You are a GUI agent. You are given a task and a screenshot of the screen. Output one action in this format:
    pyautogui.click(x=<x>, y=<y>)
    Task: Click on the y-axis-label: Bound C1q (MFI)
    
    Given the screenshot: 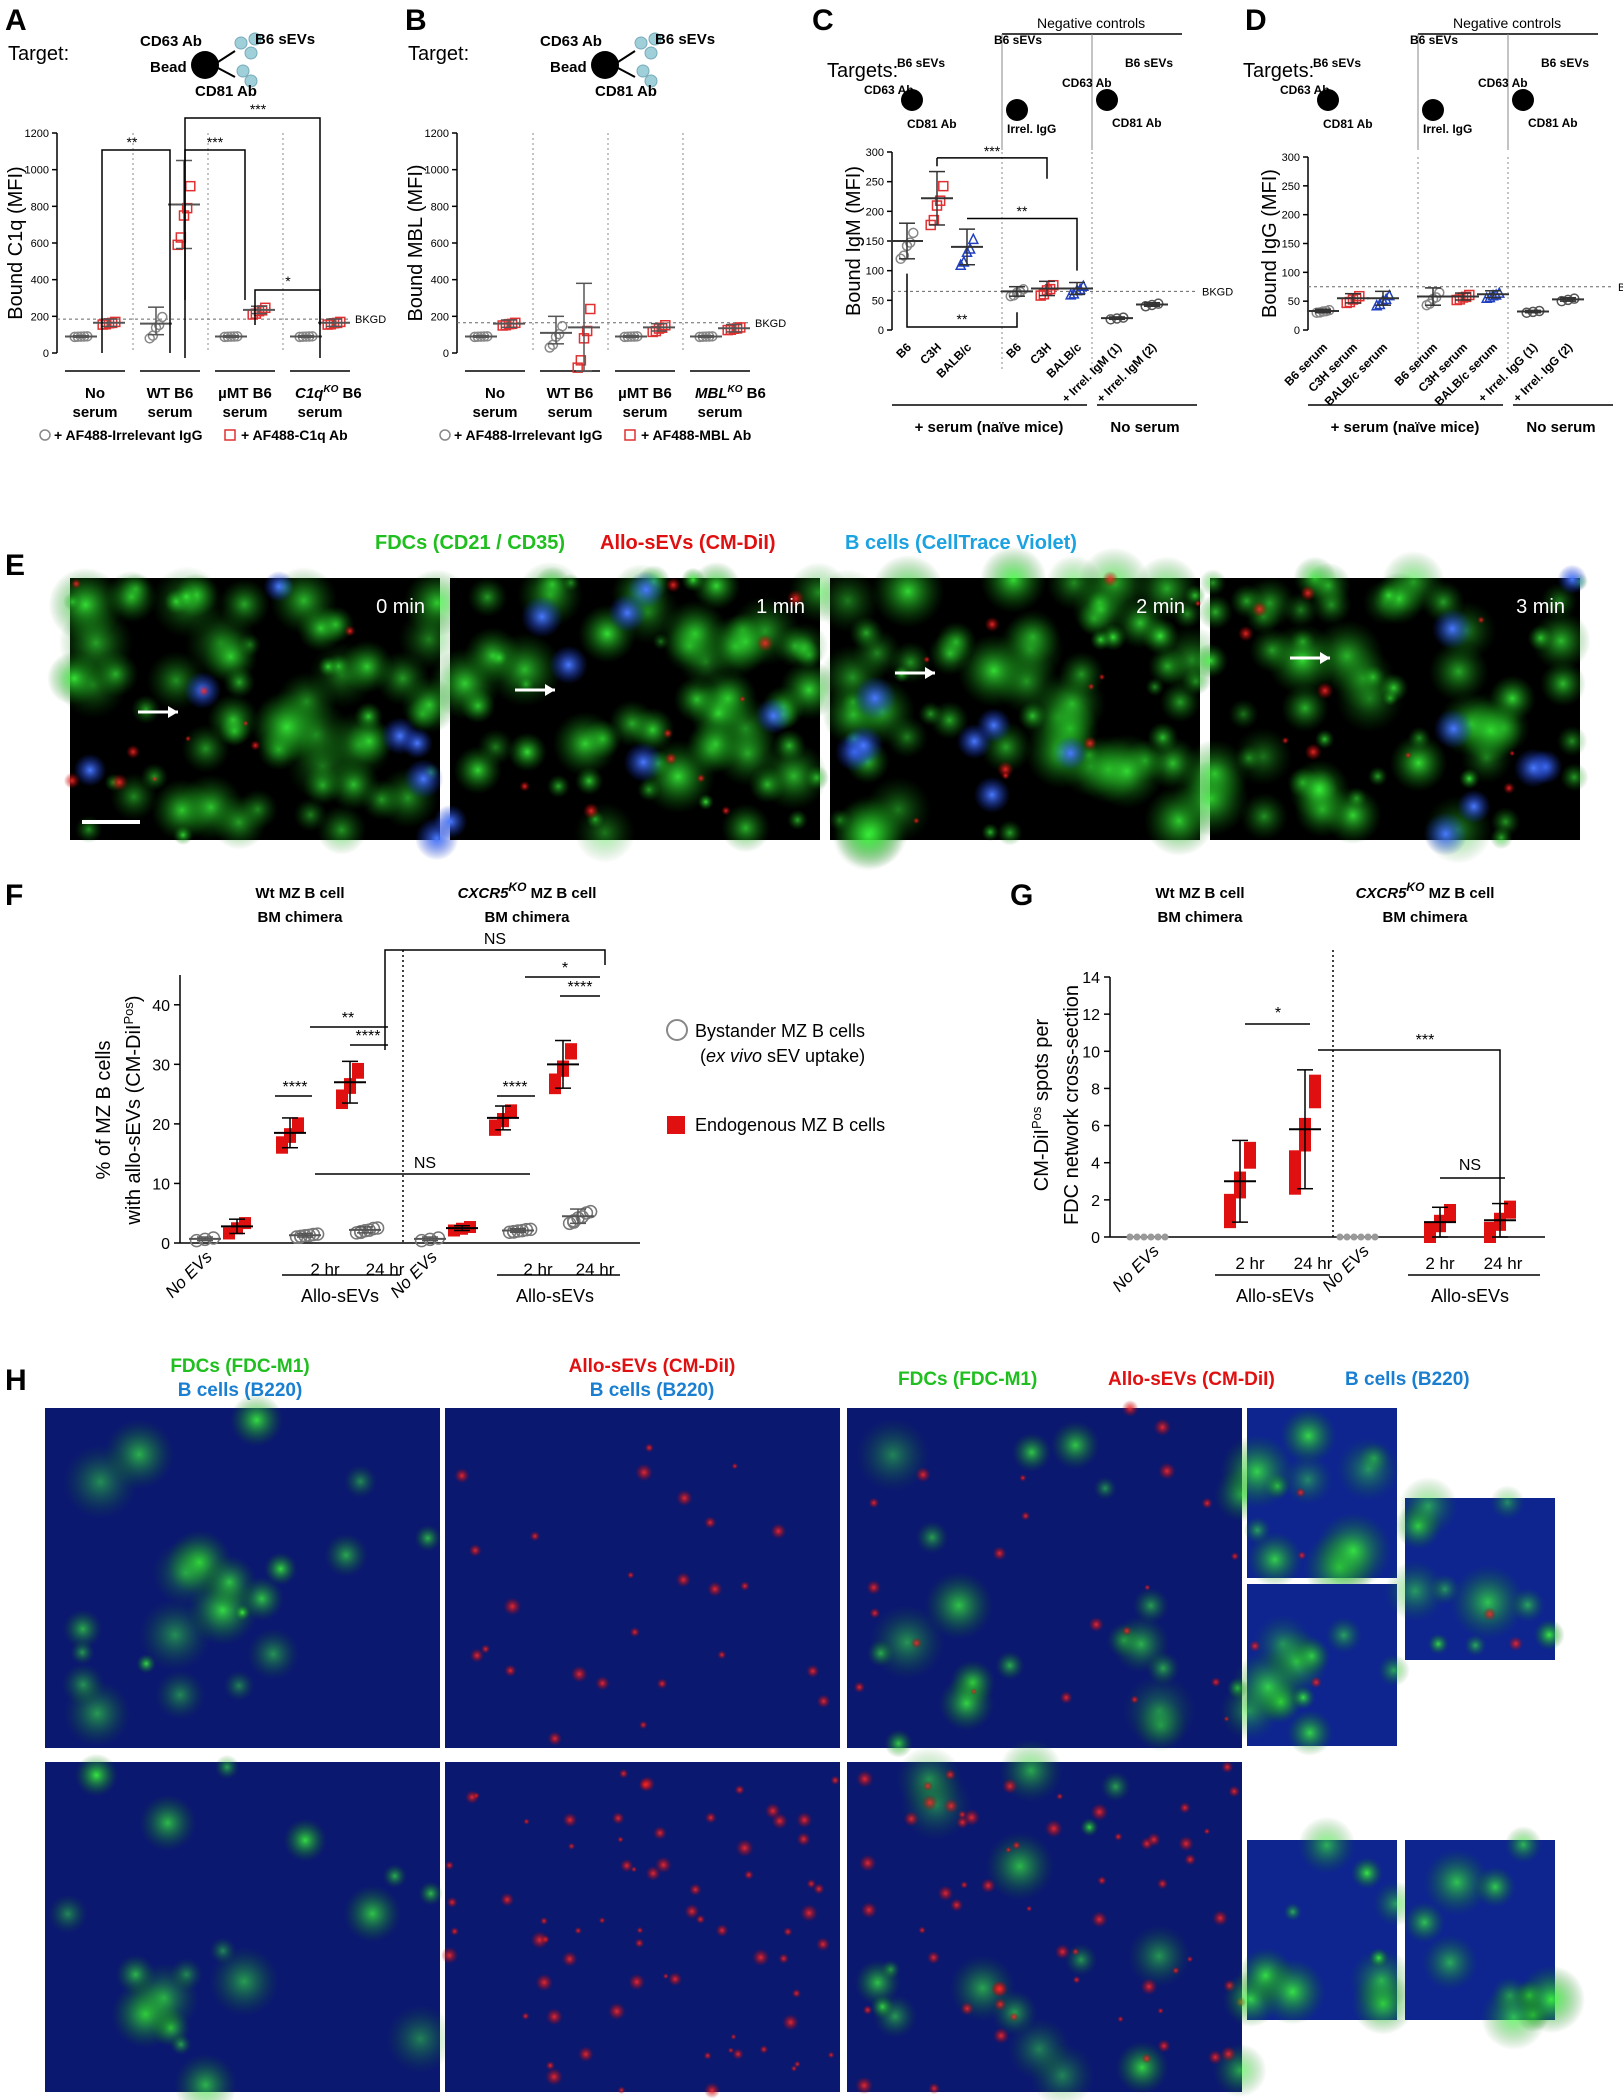 What is the action you would take?
    pyautogui.click(x=16, y=242)
    